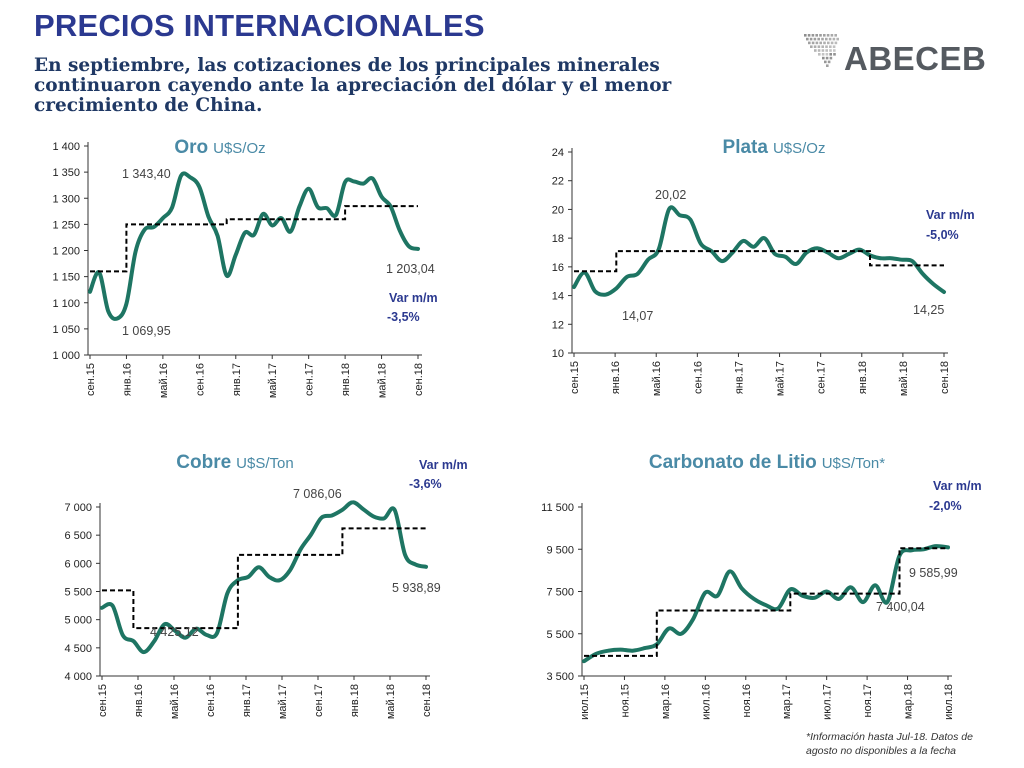 The height and width of the screenshot is (768, 1024). Describe the element at coordinates (637, 316) in the screenshot. I see `annotation-min-value: 14,07` at that location.